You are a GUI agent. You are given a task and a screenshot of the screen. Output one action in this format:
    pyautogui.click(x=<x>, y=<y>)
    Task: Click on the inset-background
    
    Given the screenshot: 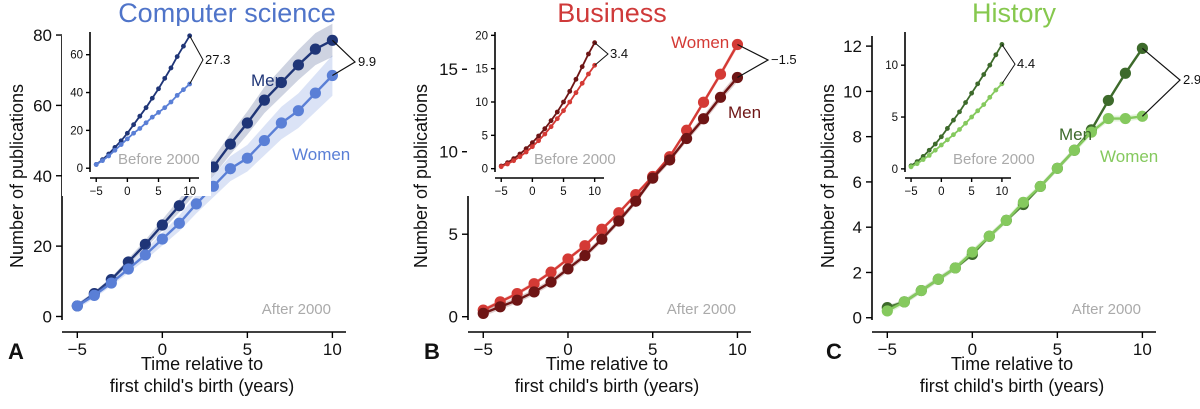 What is the action you would take?
    pyautogui.click(x=950, y=111)
    